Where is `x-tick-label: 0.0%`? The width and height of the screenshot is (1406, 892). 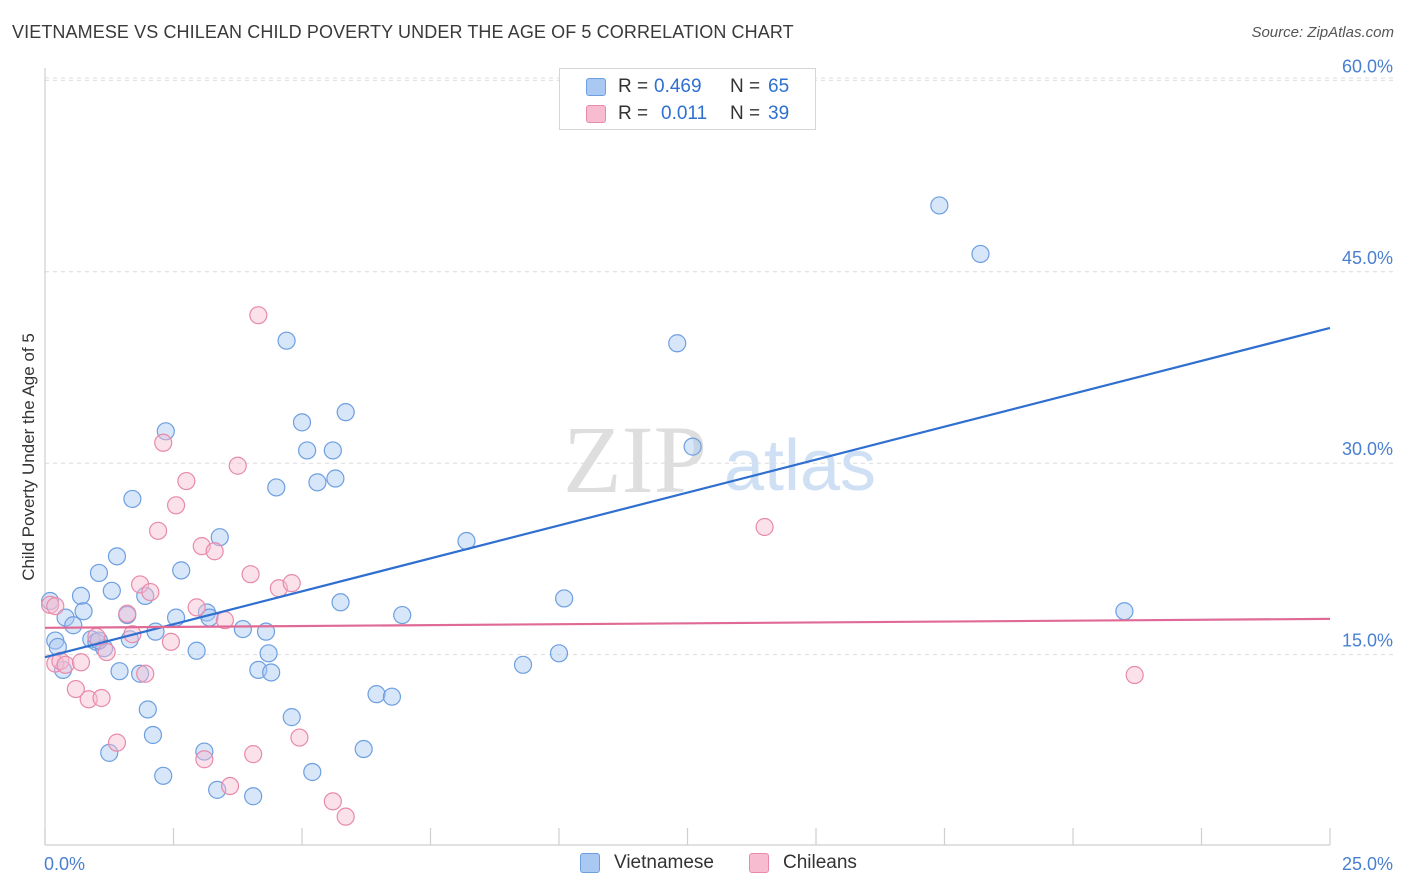 x-tick-label: 0.0% is located at coordinates (64, 864).